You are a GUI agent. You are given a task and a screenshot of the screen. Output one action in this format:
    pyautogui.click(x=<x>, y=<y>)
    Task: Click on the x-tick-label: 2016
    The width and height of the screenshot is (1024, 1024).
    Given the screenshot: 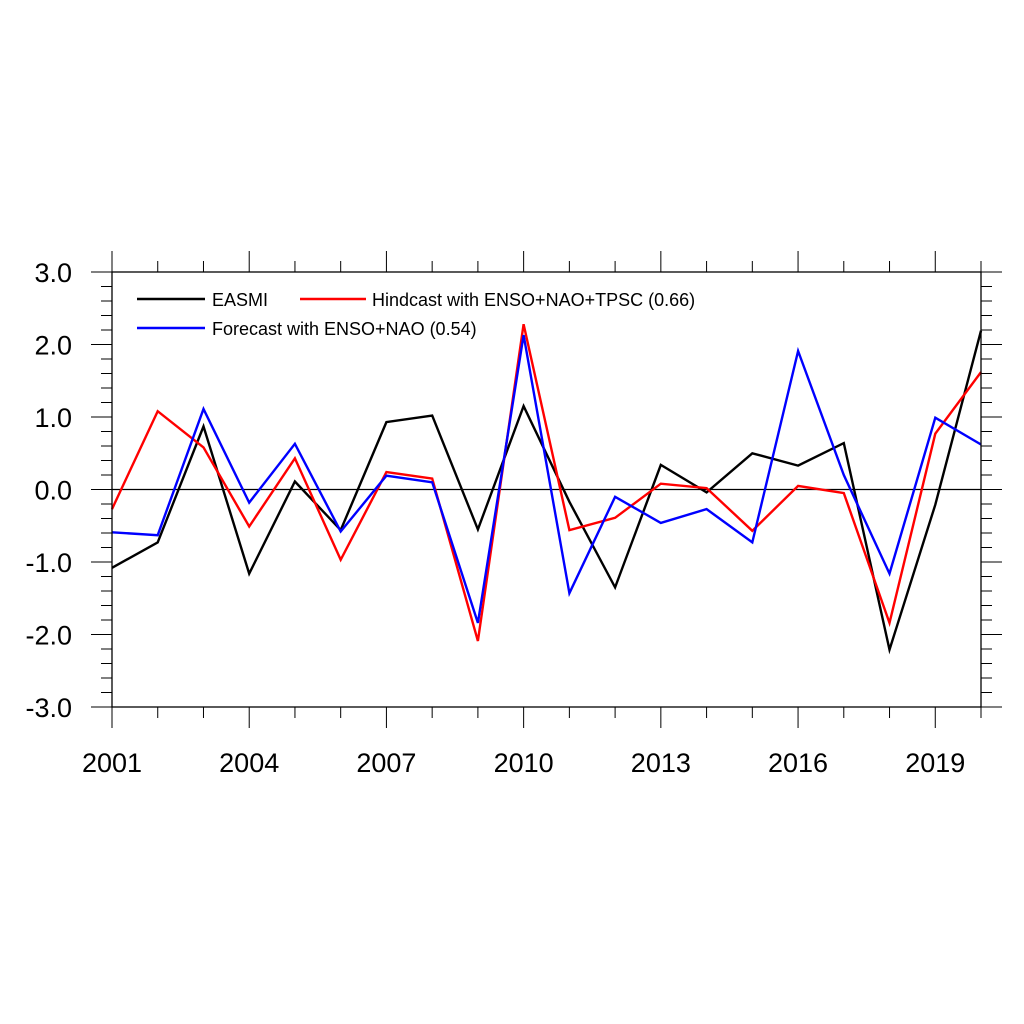 What is the action you would take?
    pyautogui.click(x=798, y=763)
    